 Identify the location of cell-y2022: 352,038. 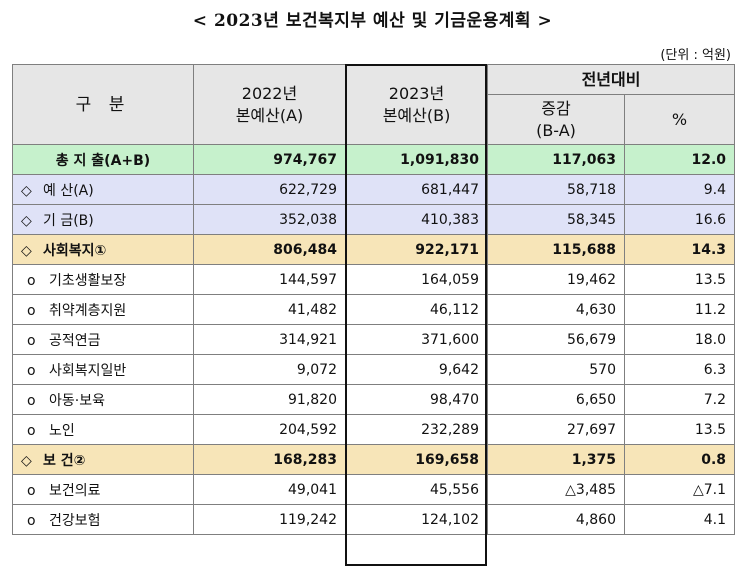
(269, 219).